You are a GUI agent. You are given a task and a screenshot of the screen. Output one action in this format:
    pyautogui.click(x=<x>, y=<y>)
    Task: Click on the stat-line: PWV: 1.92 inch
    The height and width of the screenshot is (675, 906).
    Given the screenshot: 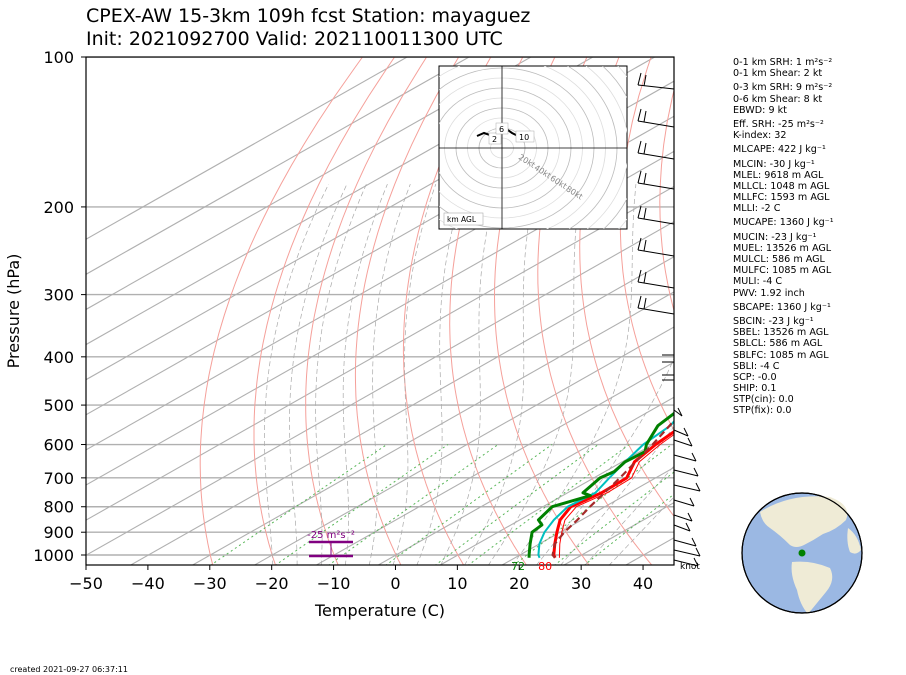 What is the action you would take?
    pyautogui.click(x=769, y=293)
    